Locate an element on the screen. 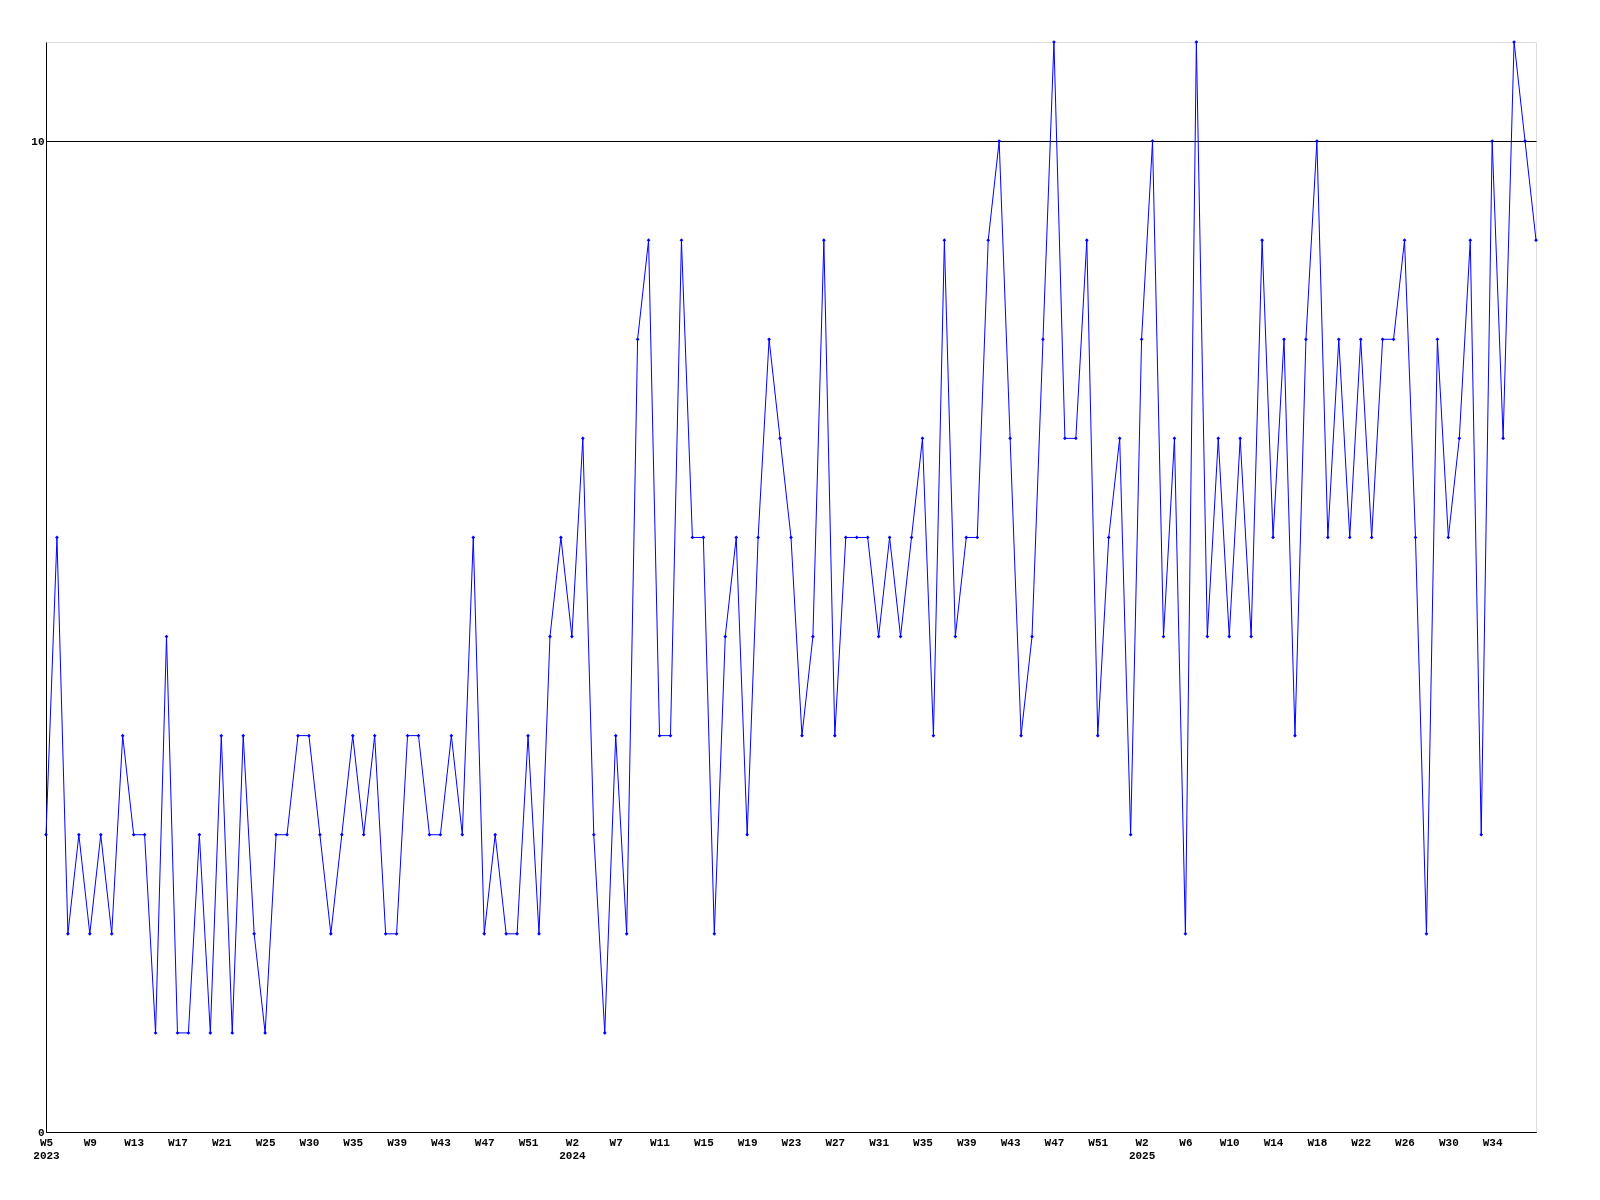 This screenshot has width=1600, height=1200. x-tick-label: W11 is located at coordinates (660, 1142).